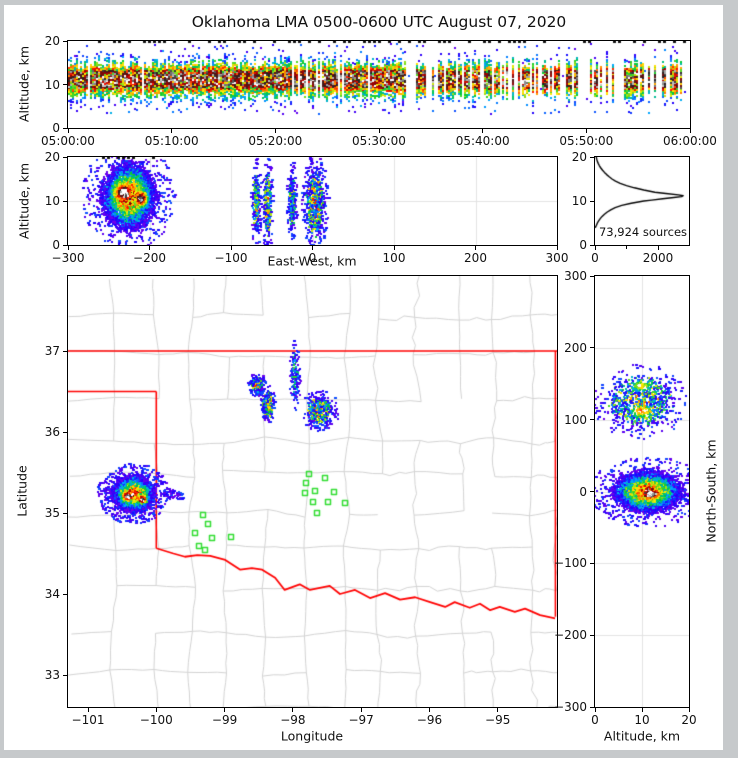 The width and height of the screenshot is (738, 758). Describe the element at coordinates (171, 141) in the screenshot. I see `tick-label: 05:10:00` at that location.